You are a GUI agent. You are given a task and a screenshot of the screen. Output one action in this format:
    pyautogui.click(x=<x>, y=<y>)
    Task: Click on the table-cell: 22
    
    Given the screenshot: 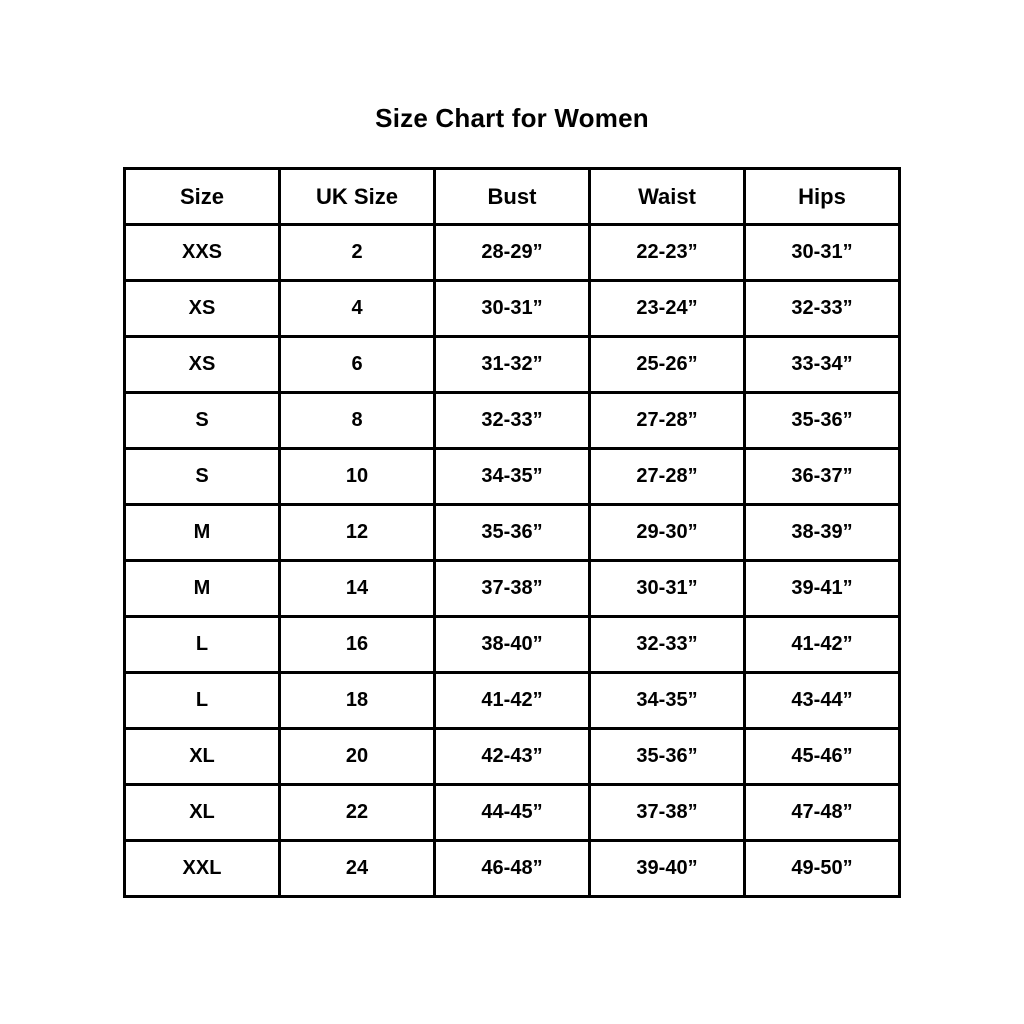 What is the action you would take?
    pyautogui.click(x=357, y=812)
    